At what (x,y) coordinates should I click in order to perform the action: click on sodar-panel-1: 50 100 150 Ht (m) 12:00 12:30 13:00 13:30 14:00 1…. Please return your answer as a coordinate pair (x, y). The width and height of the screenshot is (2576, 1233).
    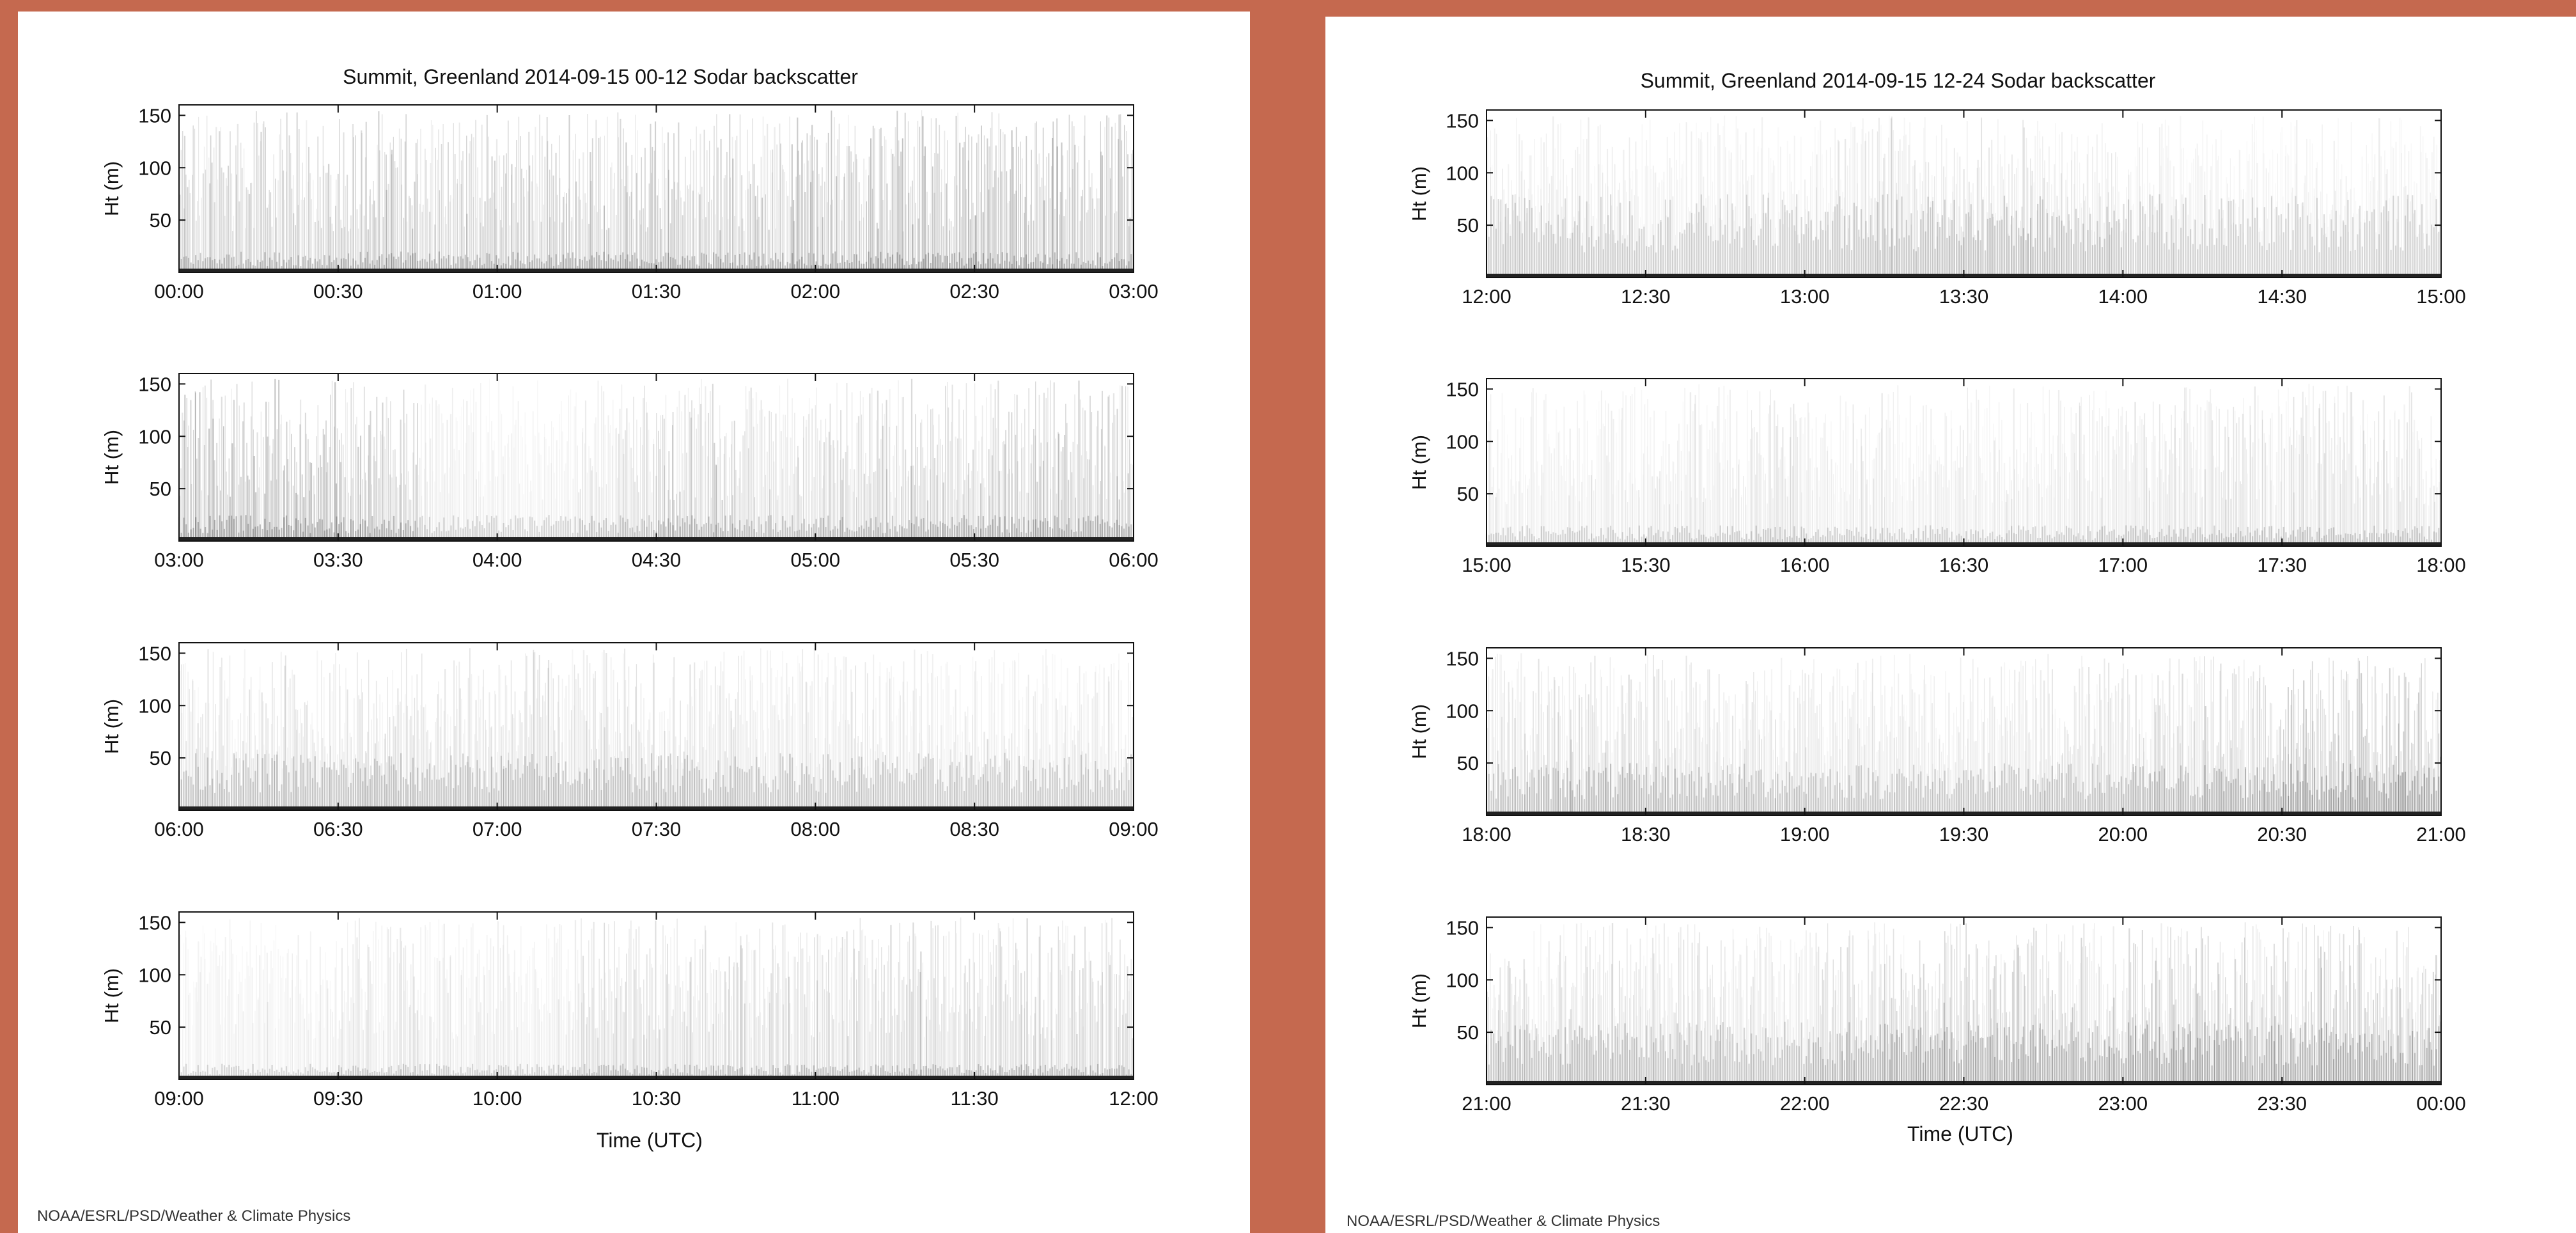
    Looking at the image, I should click on (1937, 208).